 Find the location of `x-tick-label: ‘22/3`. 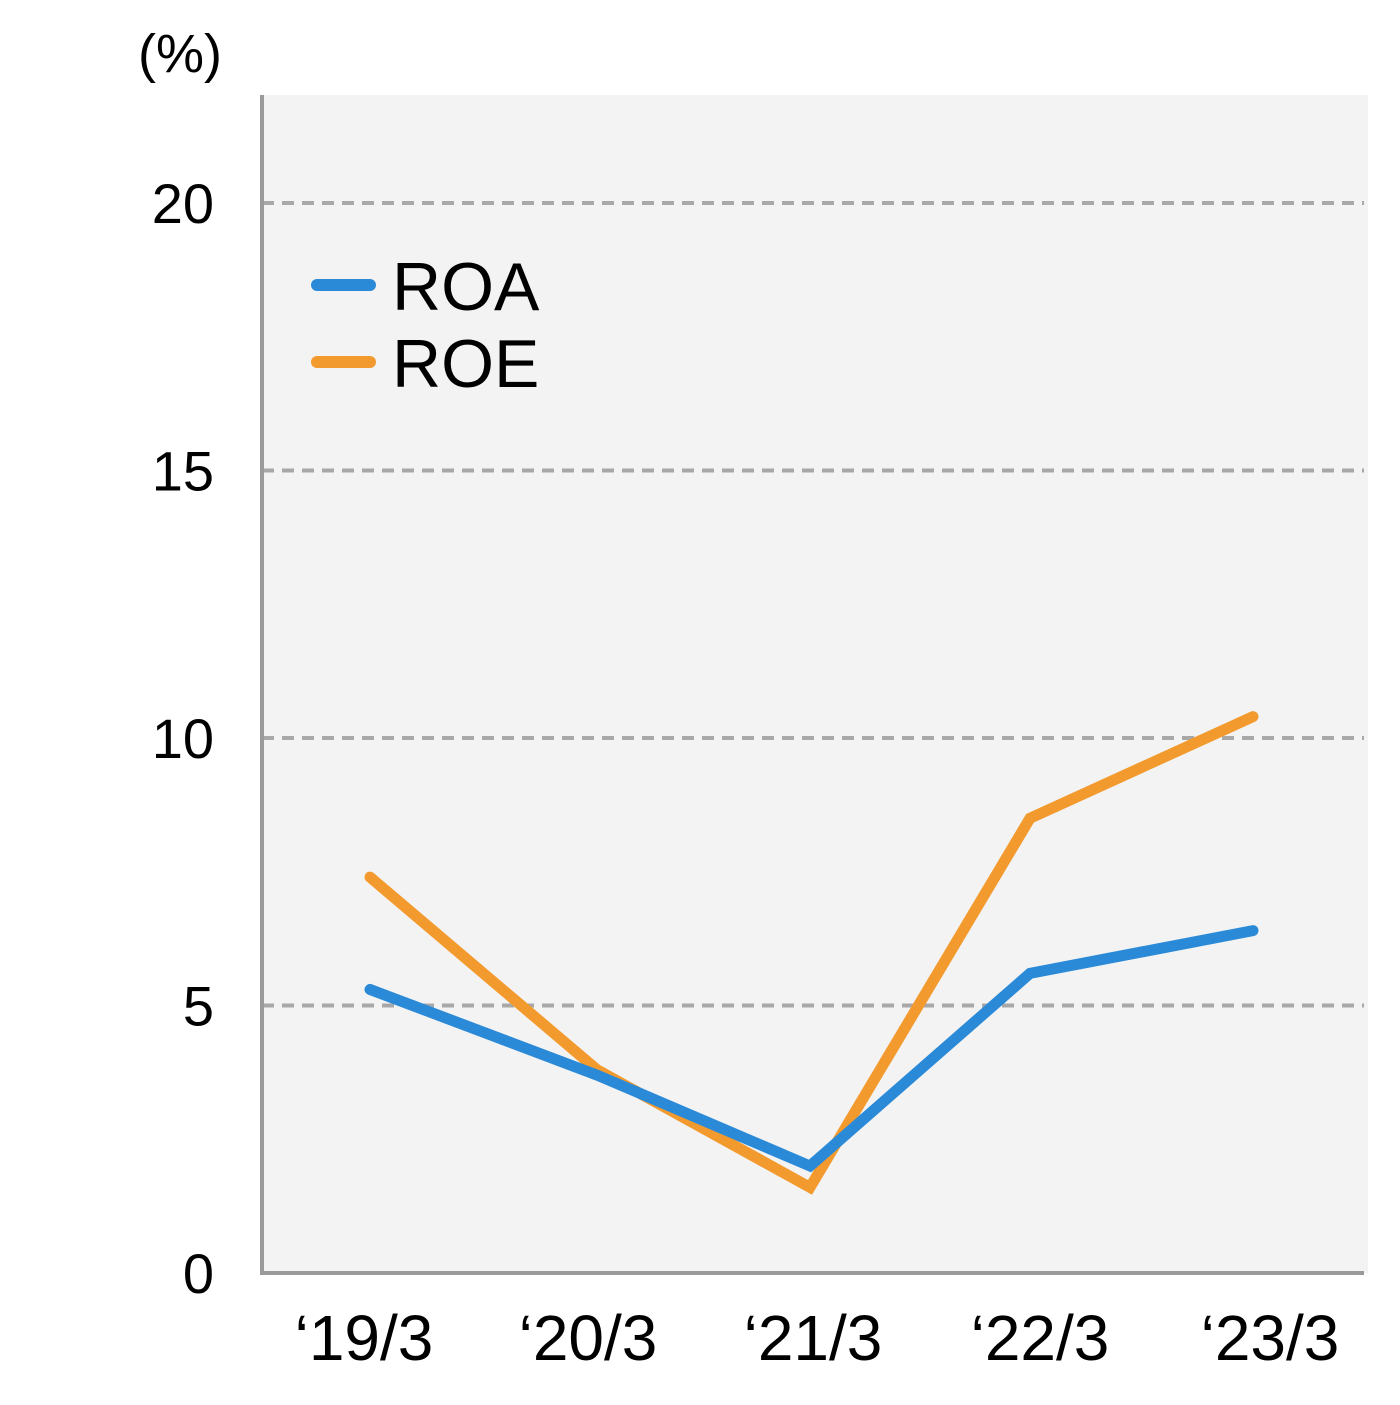

x-tick-label: ‘22/3 is located at coordinates (1040, 1338).